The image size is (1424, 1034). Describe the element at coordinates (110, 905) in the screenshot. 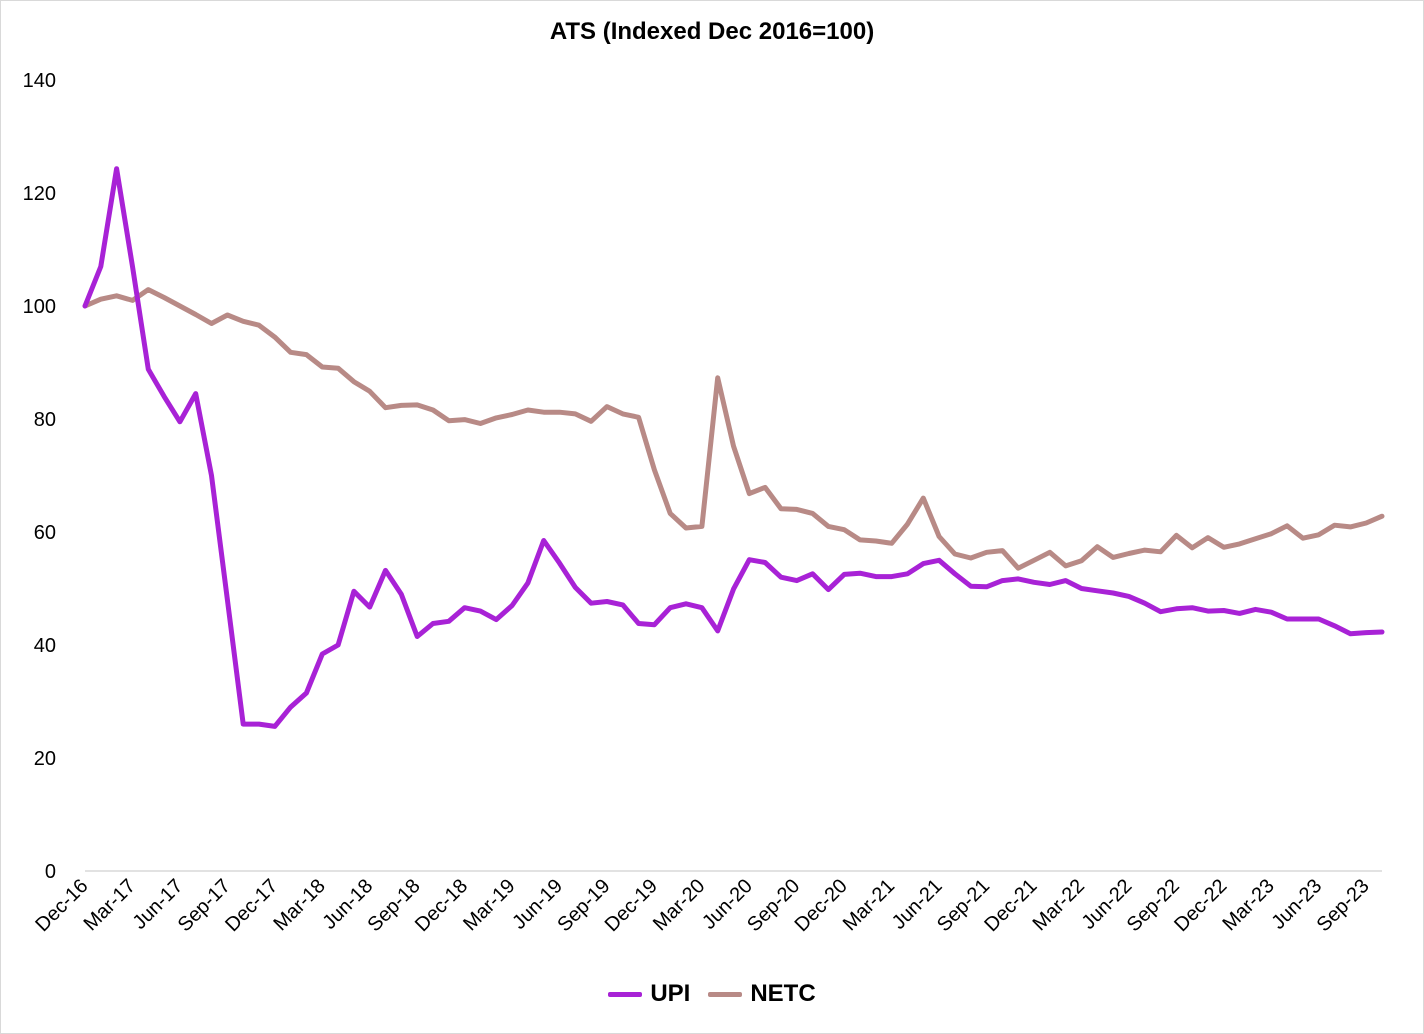

I see `x-tick-label: Mar-17` at that location.